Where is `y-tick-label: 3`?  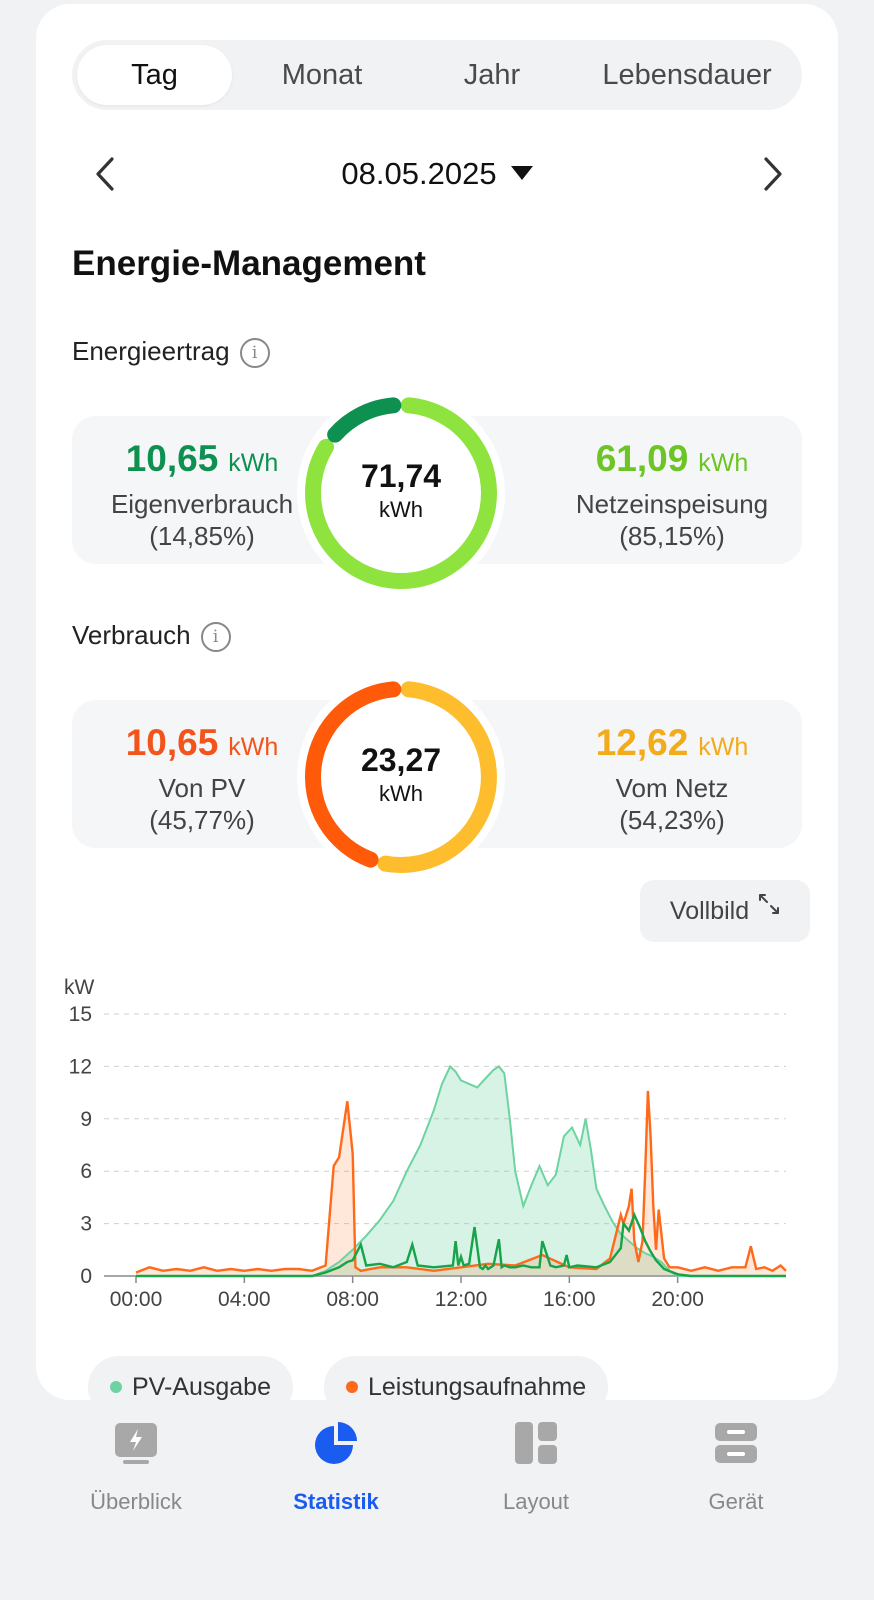
y-tick-label: 3 is located at coordinates (86, 1224).